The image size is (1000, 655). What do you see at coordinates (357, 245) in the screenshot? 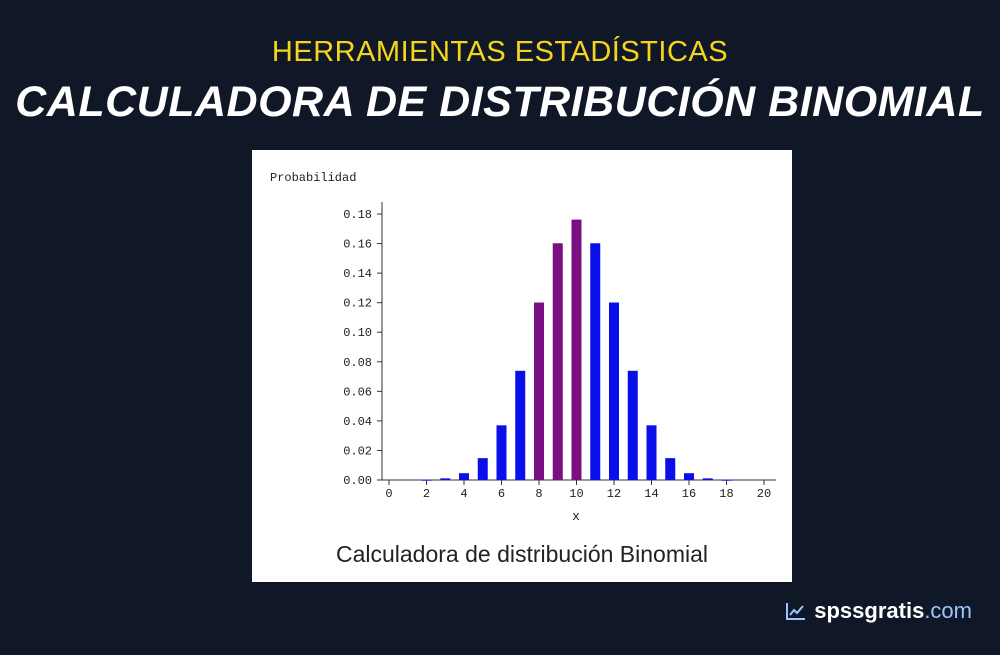
I see `y-tick-label: 0.16` at bounding box center [357, 245].